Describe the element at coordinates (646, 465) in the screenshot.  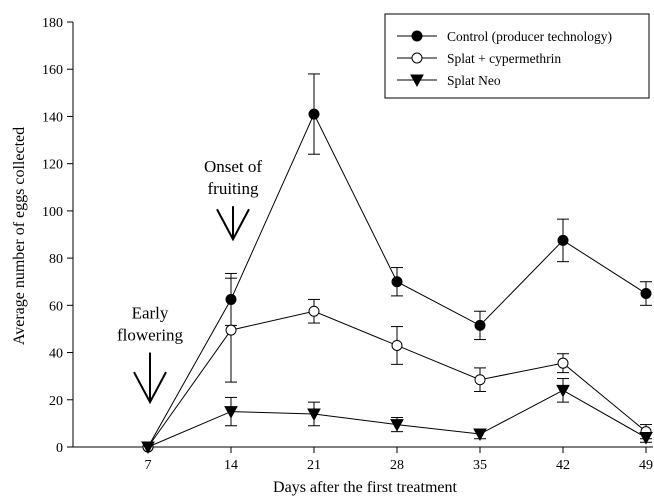
I see `x-tick-label: 49` at that location.